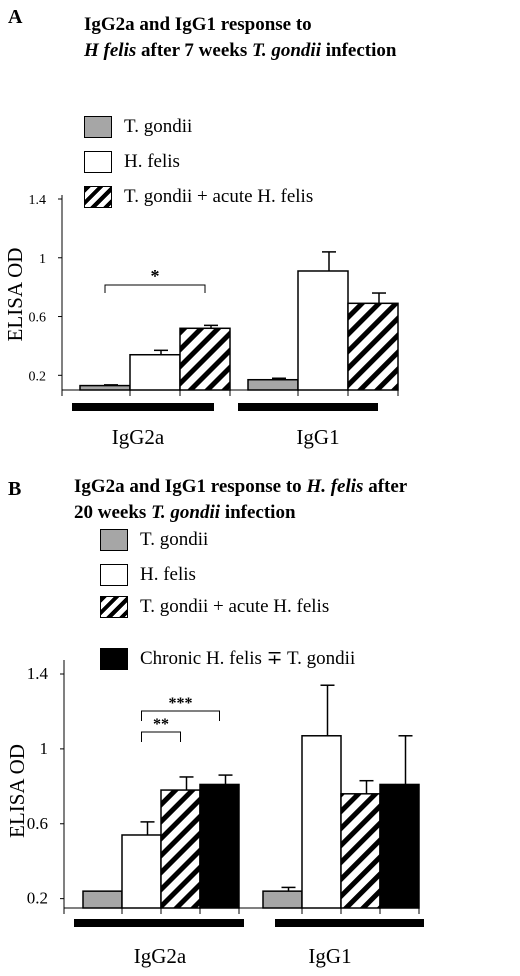 The height and width of the screenshot is (976, 520). I want to click on panel-letter: B, so click(15, 489).